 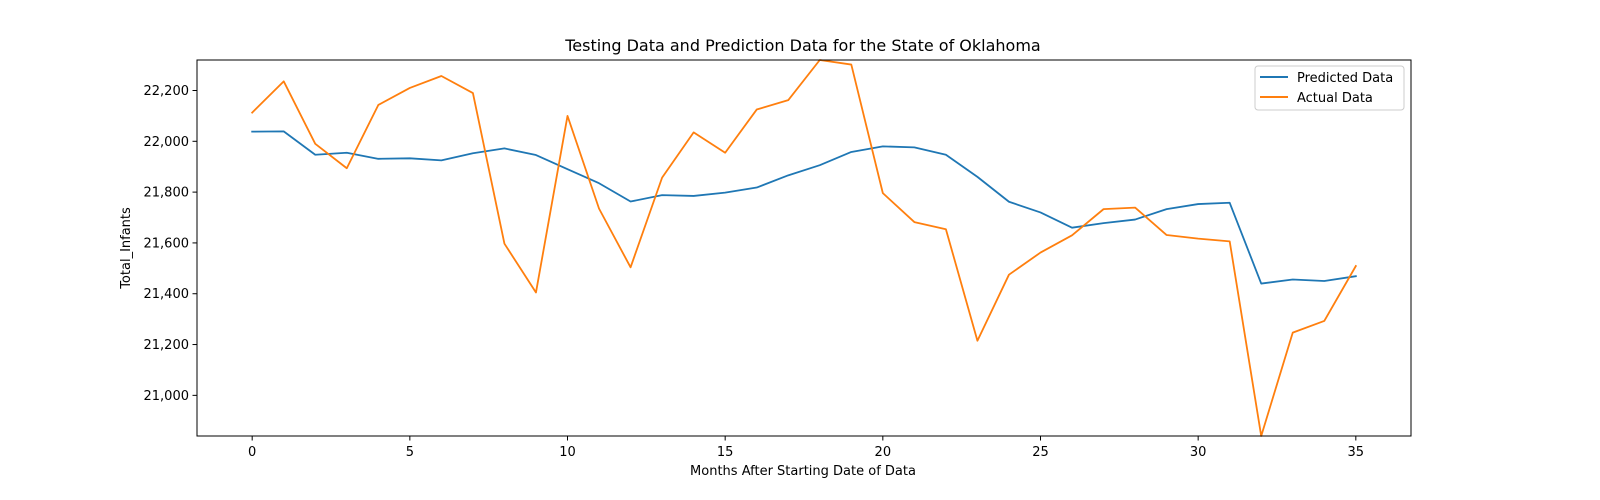 What do you see at coordinates (167, 193) in the screenshot?
I see `y-tick-label: 21,800` at bounding box center [167, 193].